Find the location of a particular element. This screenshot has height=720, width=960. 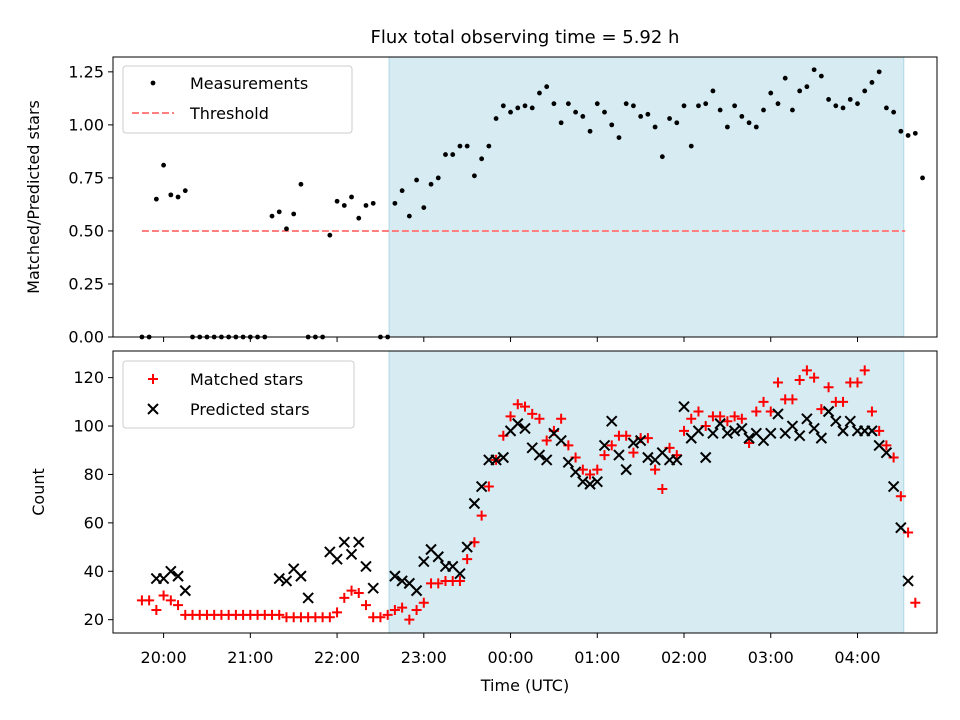

x-tick-label: 03:00 is located at coordinates (771, 657).